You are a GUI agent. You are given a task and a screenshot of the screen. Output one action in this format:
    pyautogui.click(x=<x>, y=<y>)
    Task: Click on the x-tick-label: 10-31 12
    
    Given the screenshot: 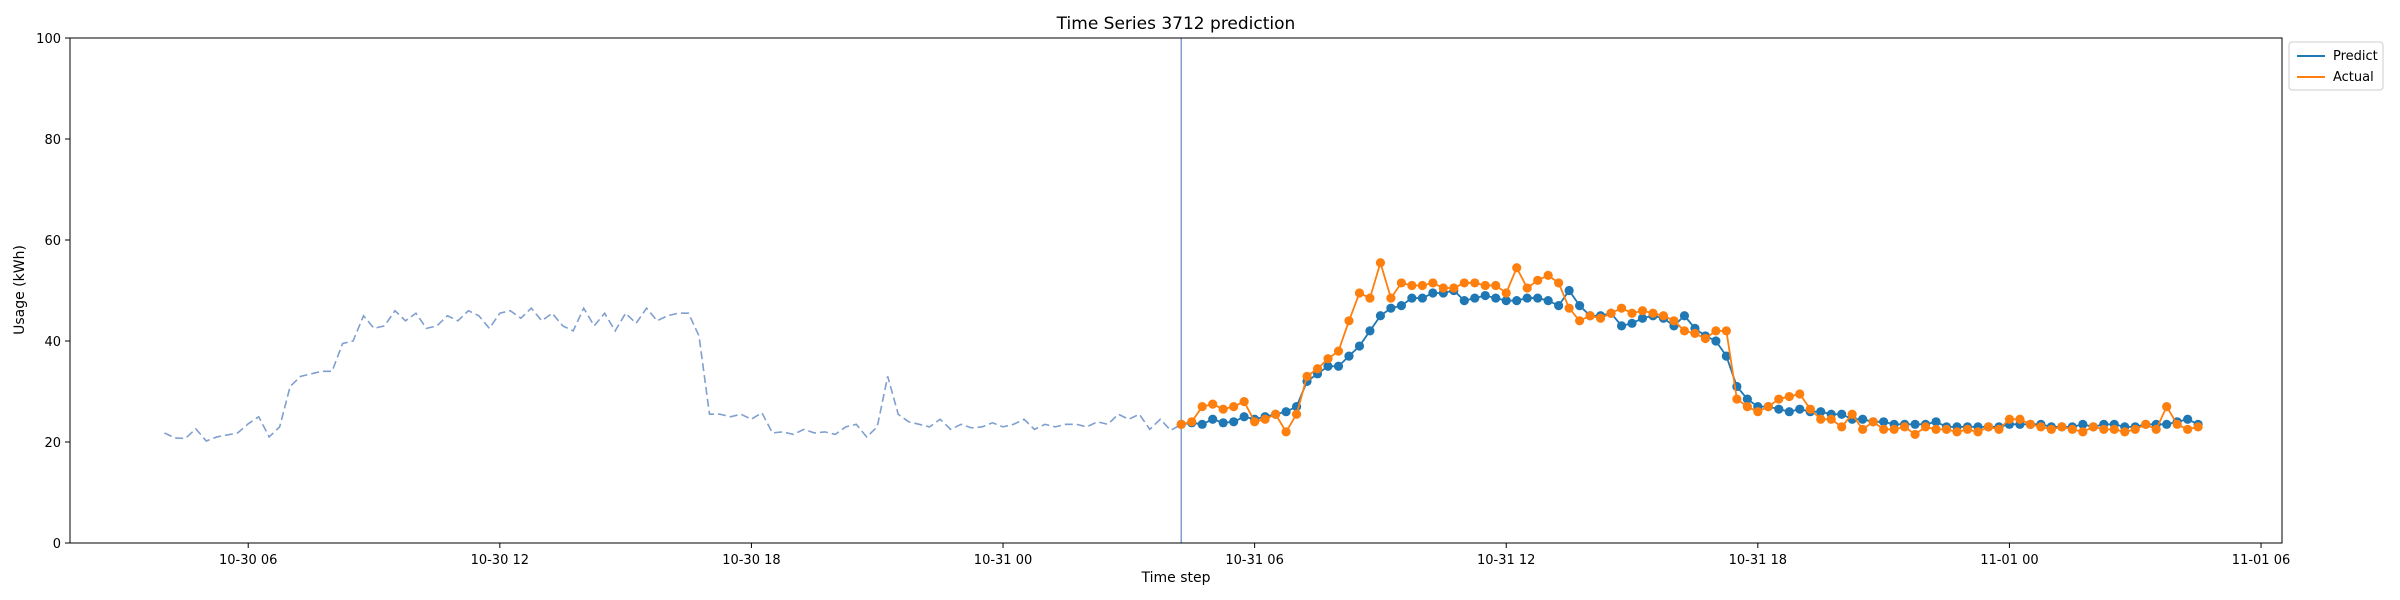 What is the action you would take?
    pyautogui.click(x=1506, y=560)
    